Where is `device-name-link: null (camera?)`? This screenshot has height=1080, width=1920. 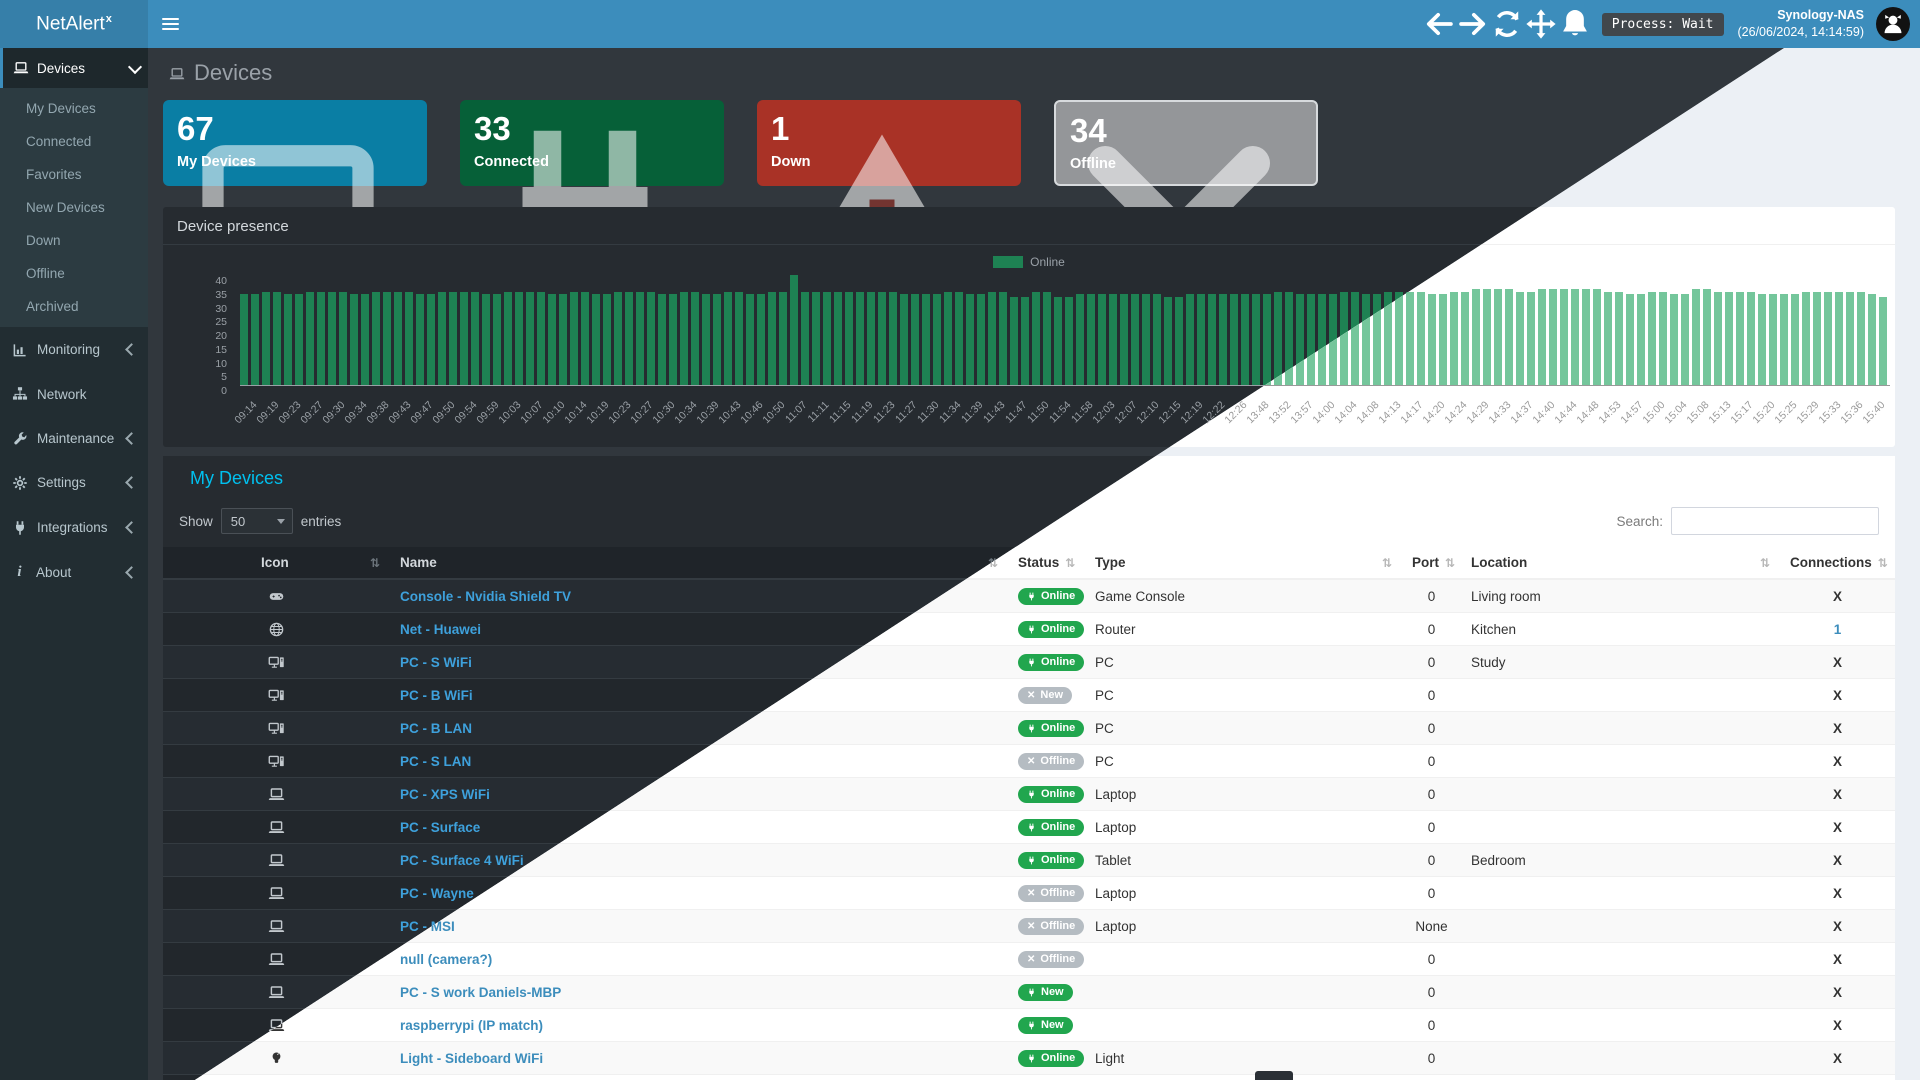 device-name-link: null (camera?) is located at coordinates (446, 959).